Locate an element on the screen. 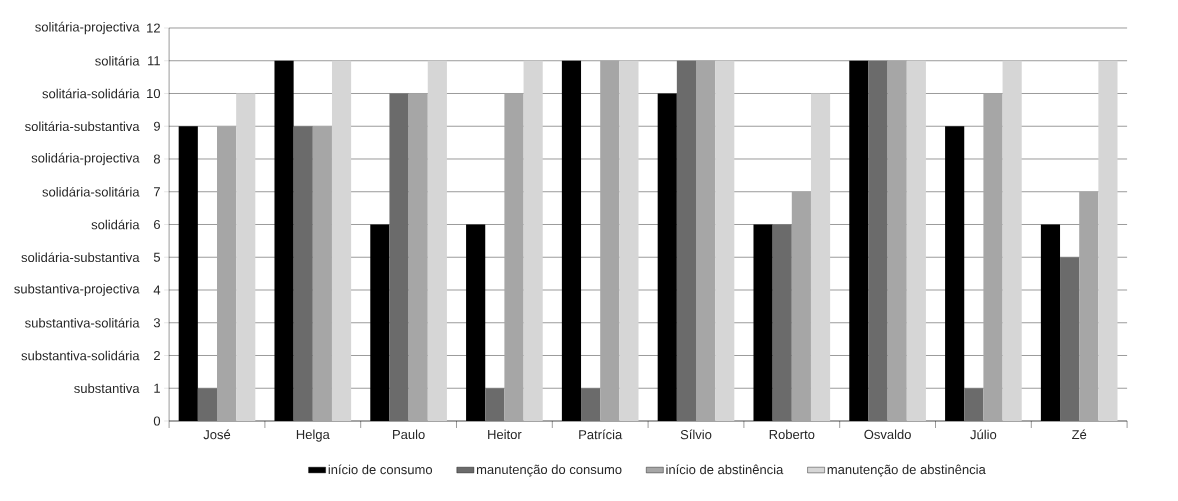 Image resolution: width=1178 pixels, height=501 pixels. y-tick-label: 0 is located at coordinates (157, 421).